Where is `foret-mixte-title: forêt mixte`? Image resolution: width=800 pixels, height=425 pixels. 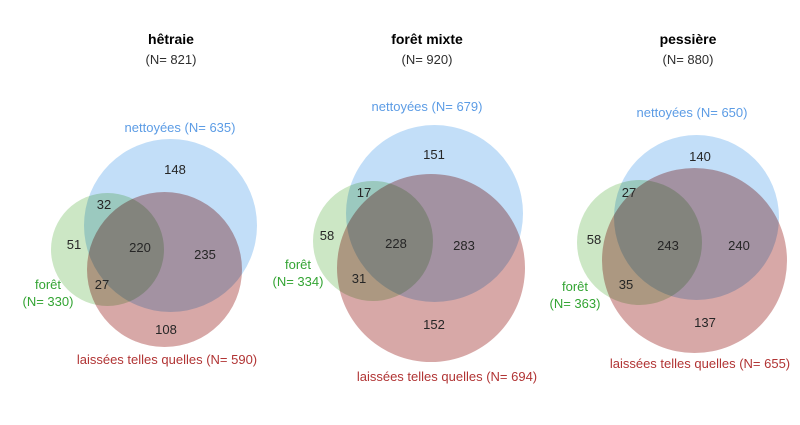
foret-mixte-title: forêt mixte is located at coordinates (427, 39).